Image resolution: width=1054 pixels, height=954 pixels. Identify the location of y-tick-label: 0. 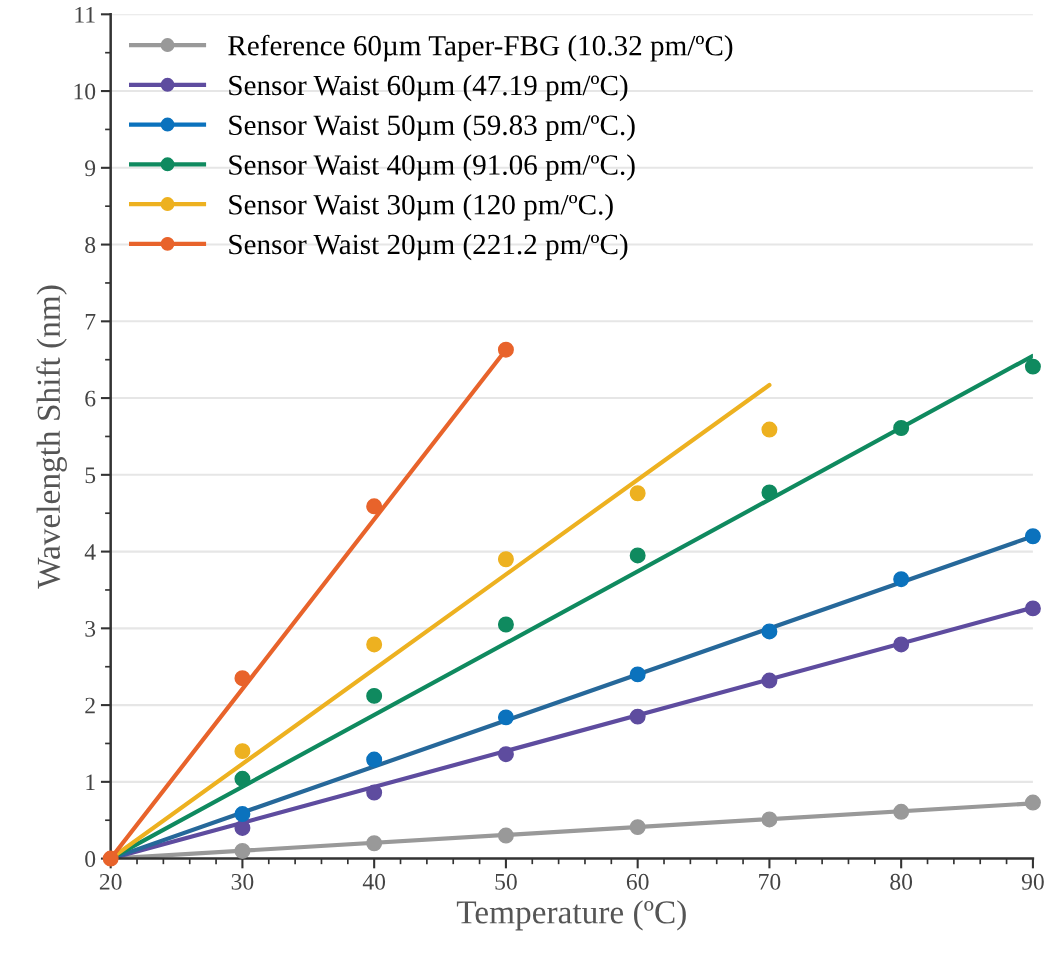
(90, 859).